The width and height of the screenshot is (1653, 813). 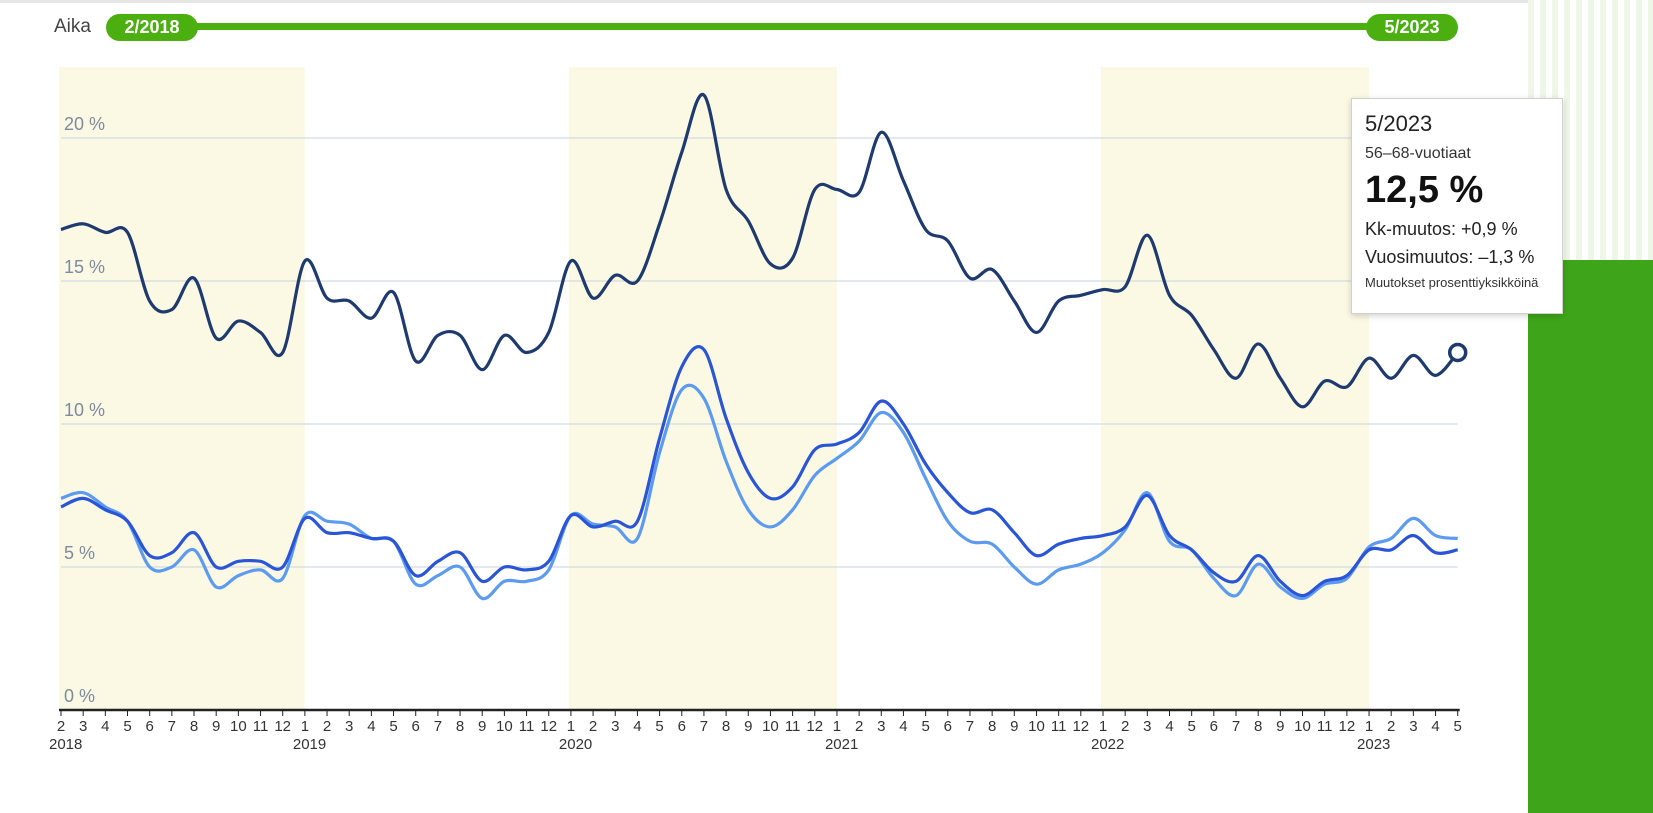 What do you see at coordinates (79, 553) in the screenshot?
I see `y-tick-label: 5 %` at bounding box center [79, 553].